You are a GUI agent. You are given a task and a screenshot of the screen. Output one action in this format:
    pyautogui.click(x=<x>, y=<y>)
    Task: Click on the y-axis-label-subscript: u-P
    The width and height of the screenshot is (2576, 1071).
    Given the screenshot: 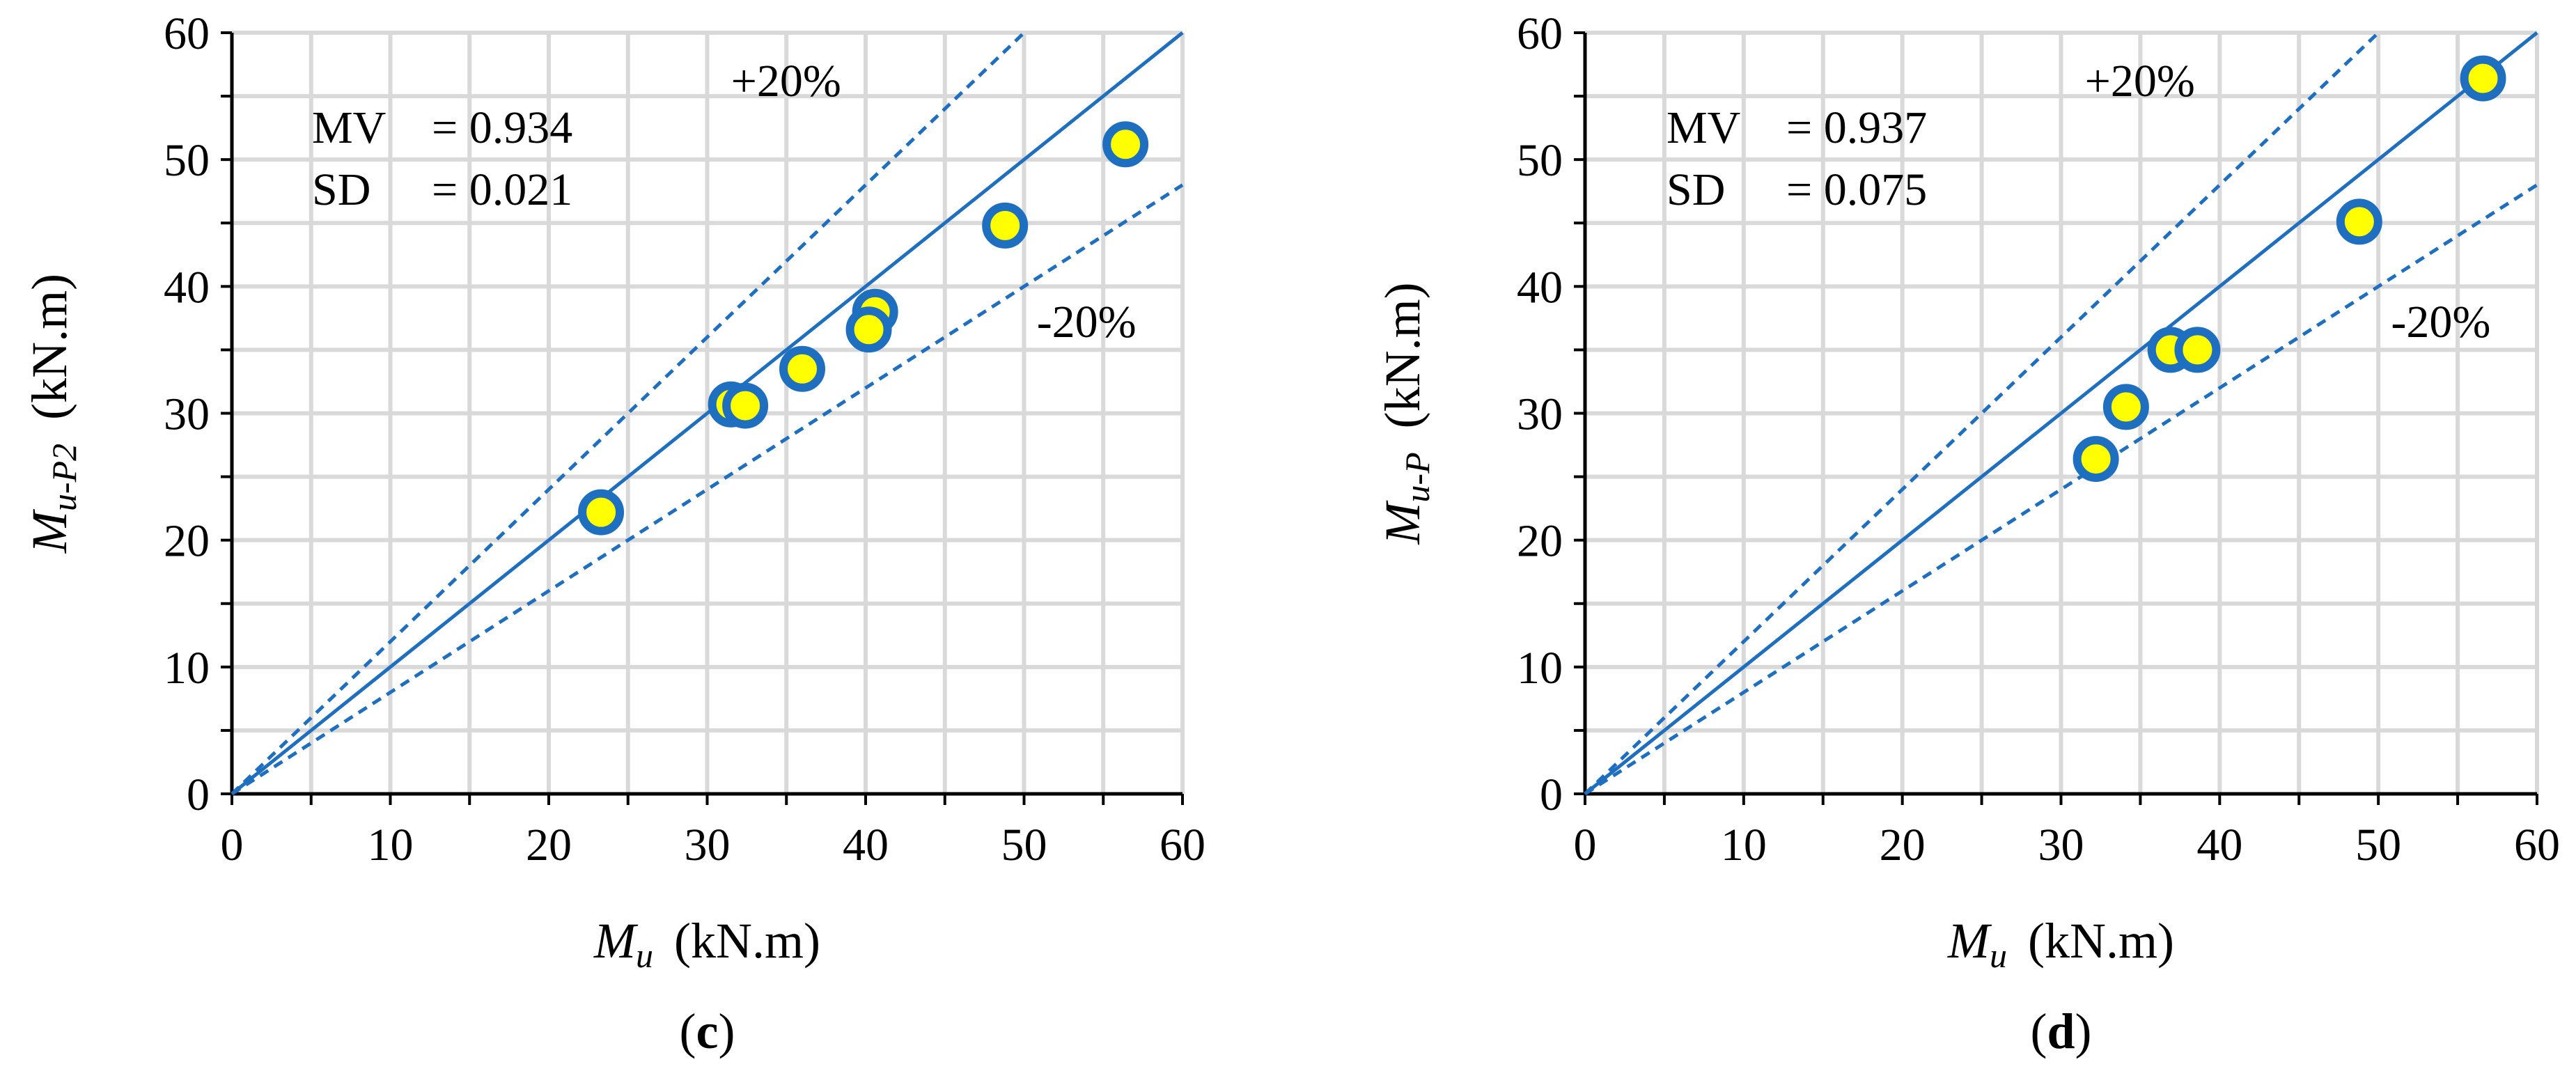 What is the action you would take?
    pyautogui.click(x=1417, y=477)
    